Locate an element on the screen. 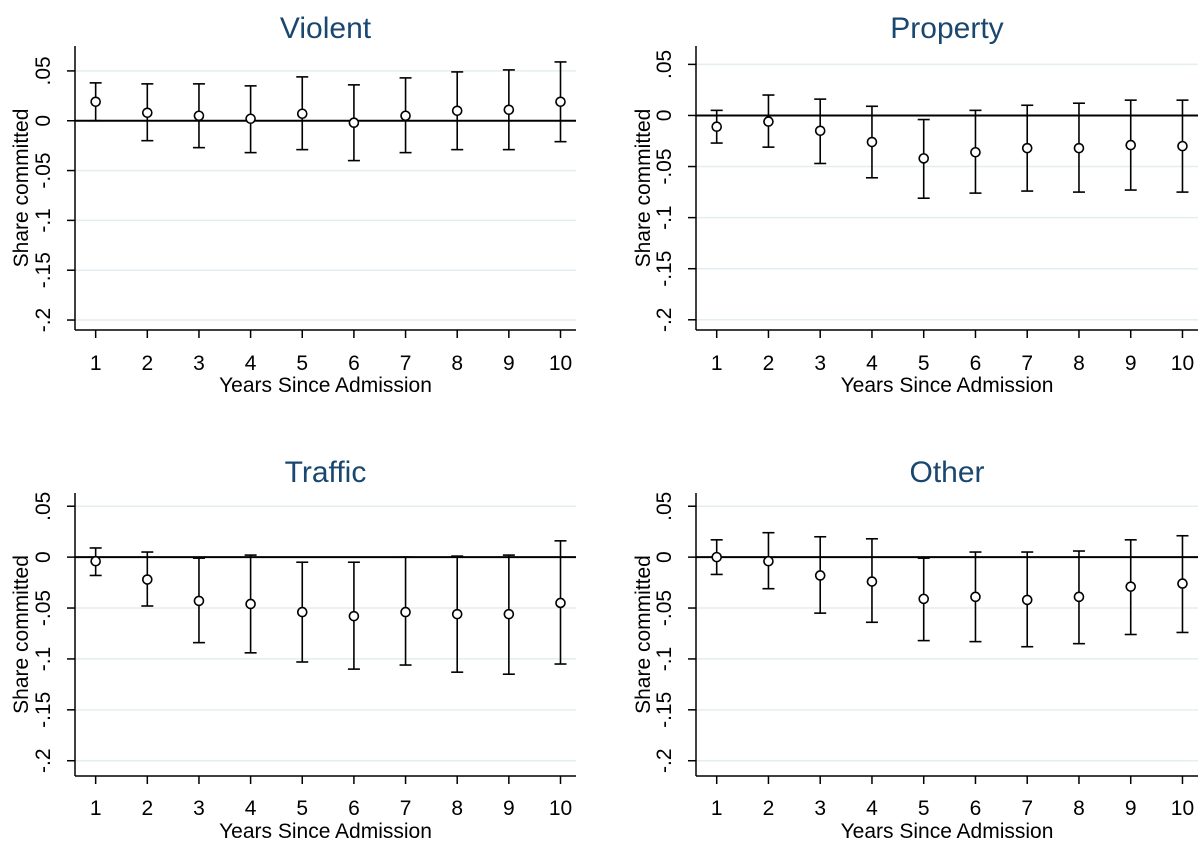 The height and width of the screenshot is (846, 1204). panel-title: Traffic is located at coordinates (326, 472).